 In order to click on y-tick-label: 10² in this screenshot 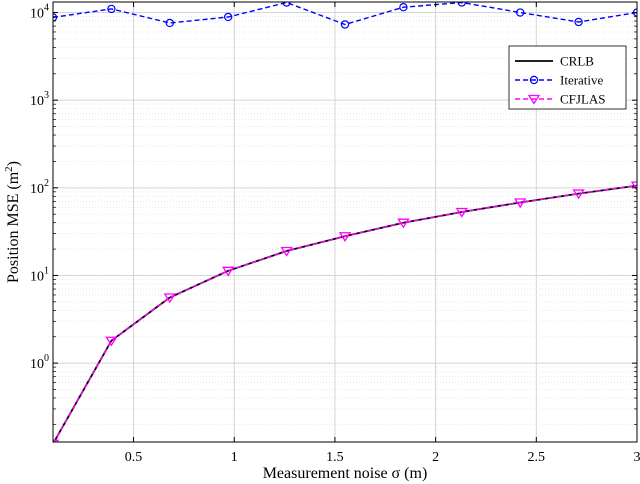, I will do `click(39, 187)`.